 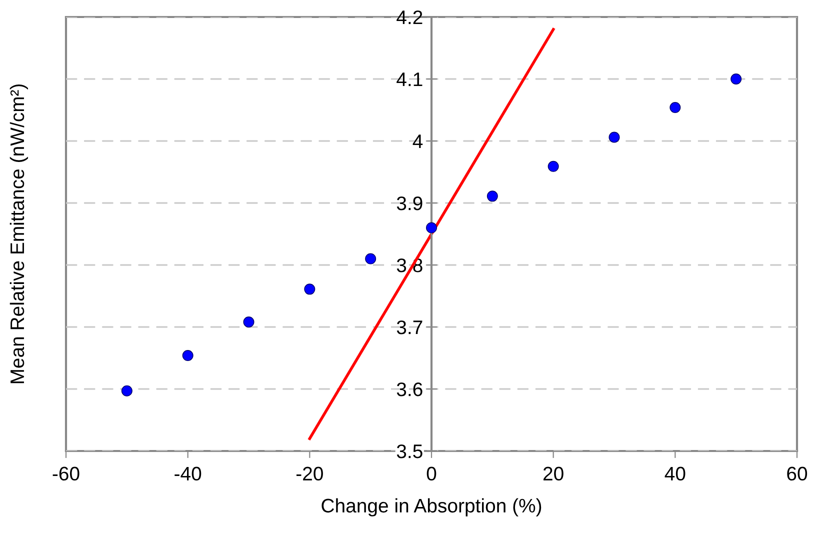 I want to click on y-tick-label: 3.9, so click(x=409, y=203).